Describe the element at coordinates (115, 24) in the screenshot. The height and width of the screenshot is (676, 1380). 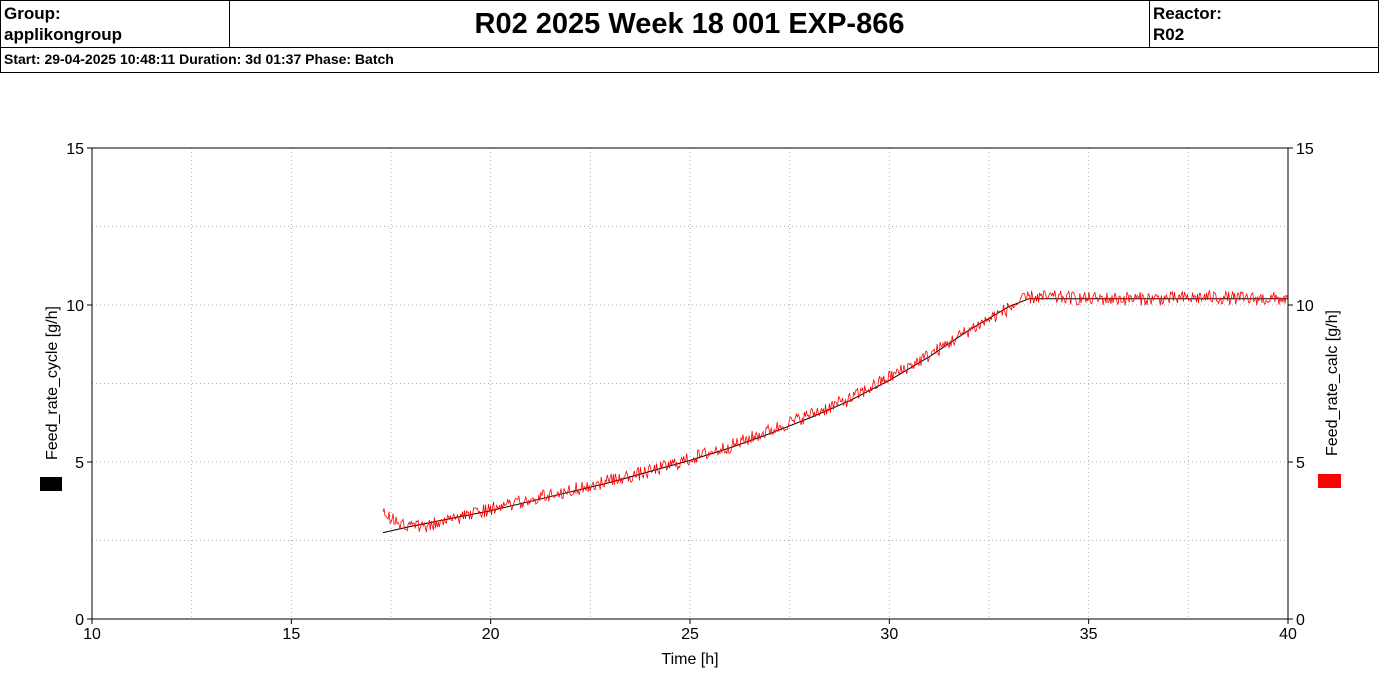
I see `group-cell: Group: applikongroup` at that location.